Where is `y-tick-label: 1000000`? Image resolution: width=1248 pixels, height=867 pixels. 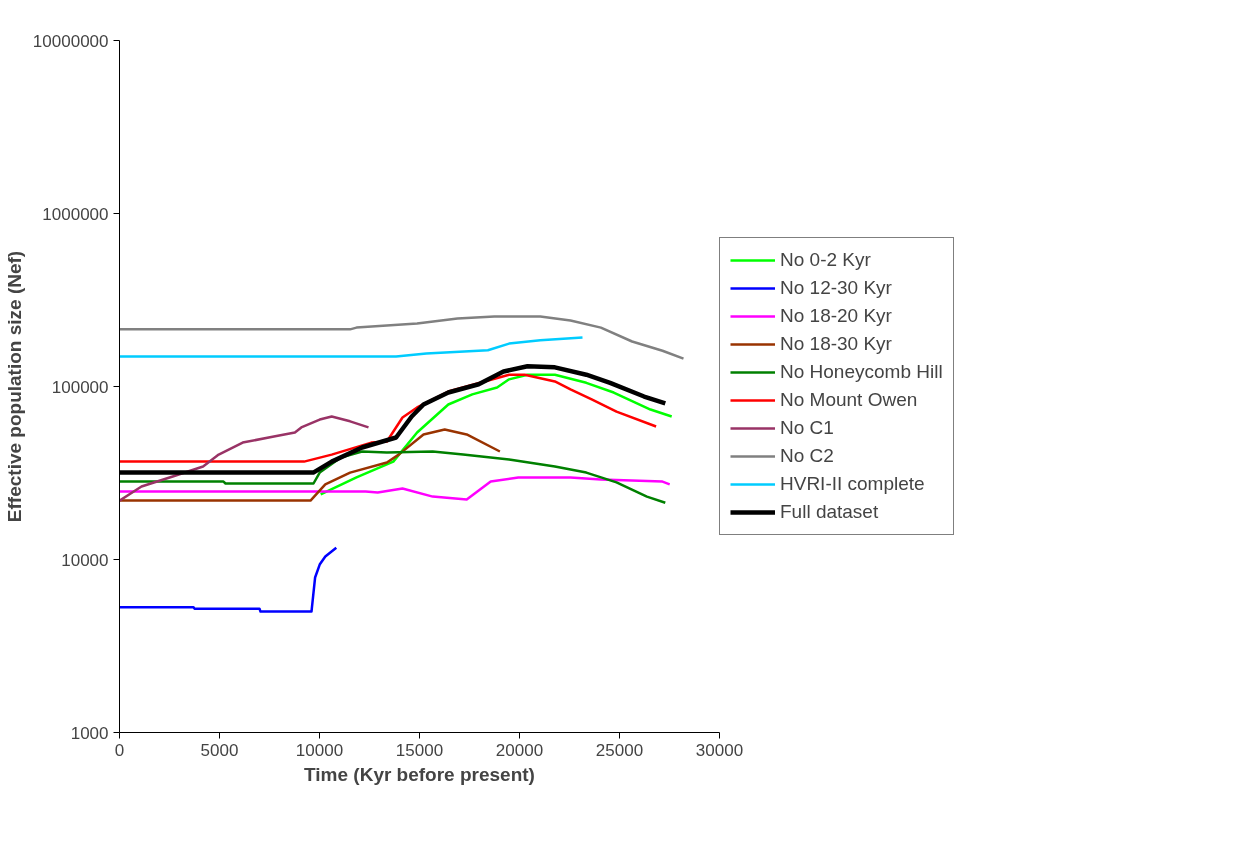 y-tick-label: 1000000 is located at coordinates (75, 214).